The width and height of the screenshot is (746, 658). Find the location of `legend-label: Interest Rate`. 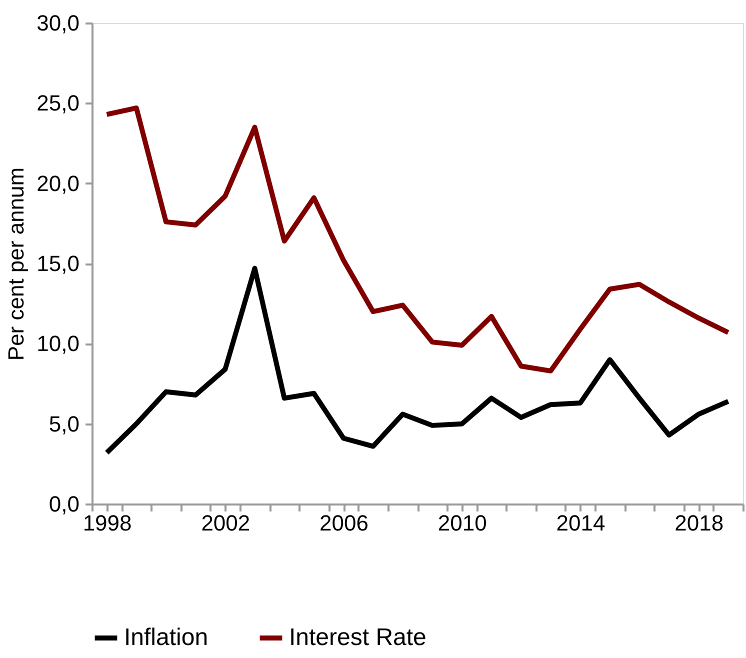

legend-label: Interest Rate is located at coordinates (357, 637).